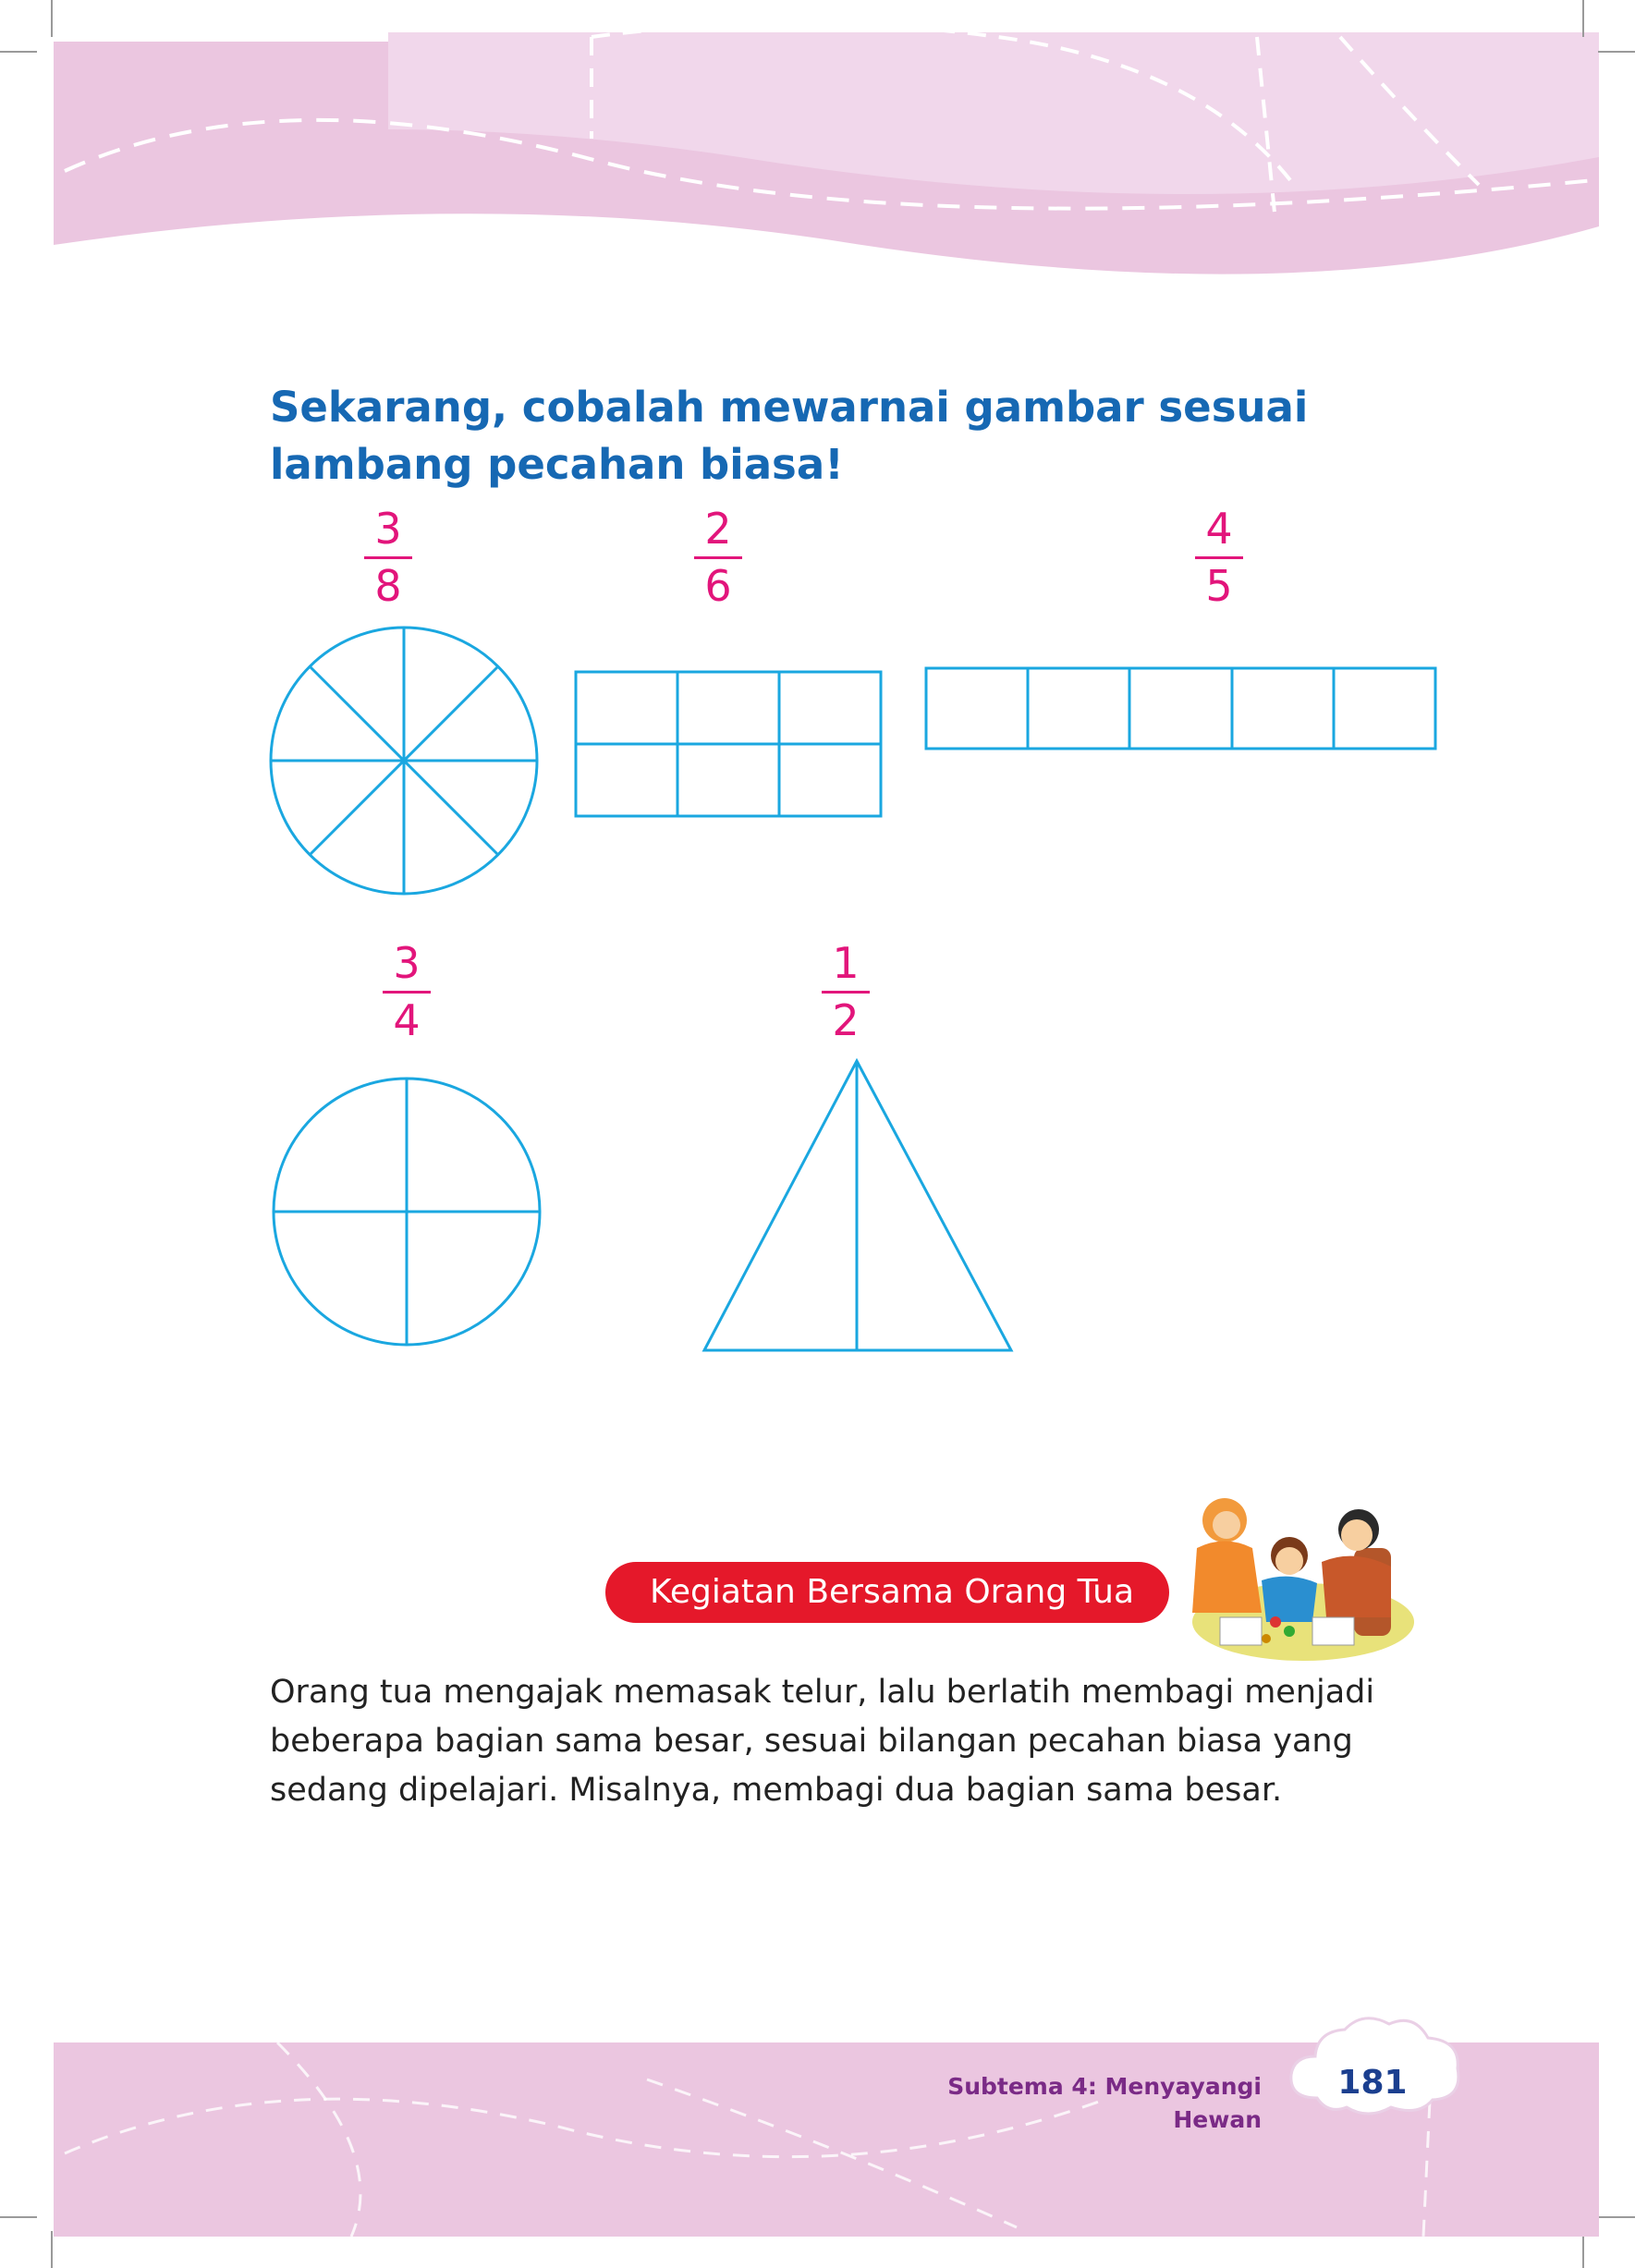 Image resolution: width=1635 pixels, height=2268 pixels. What do you see at coordinates (1219, 529) in the screenshot?
I see `fraction-numerator: 4` at bounding box center [1219, 529].